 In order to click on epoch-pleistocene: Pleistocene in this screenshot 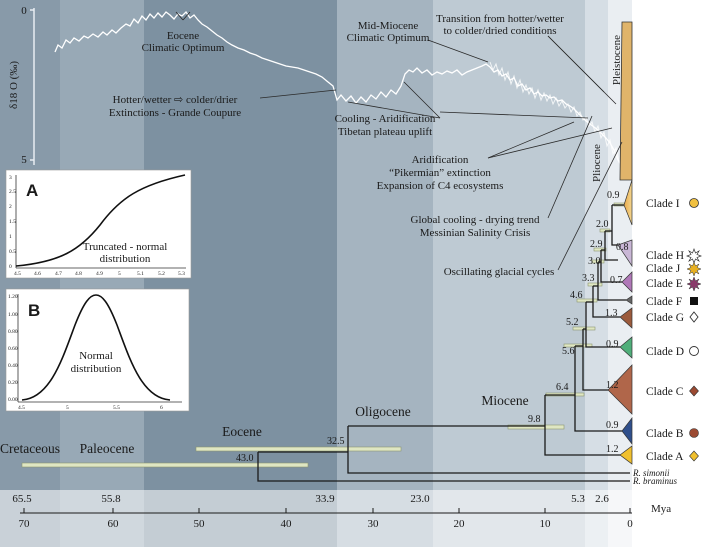, I will do `click(617, 60)`.